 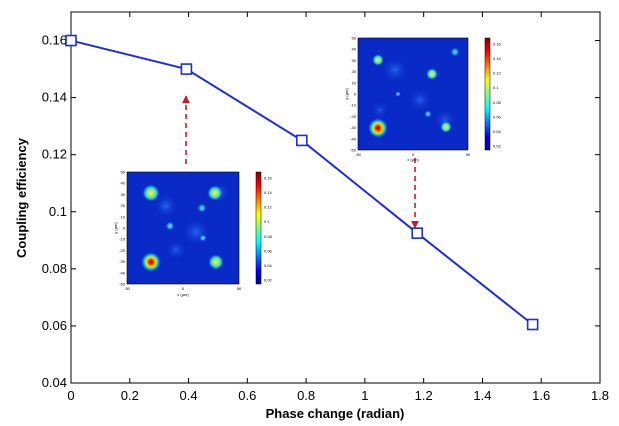 What do you see at coordinates (497, 95) in the screenshot?
I see `heatmap-2-colorbar-ticks: 0.16 0.14 0.12 0.1 0.08 0.06 0.04 0.02` at bounding box center [497, 95].